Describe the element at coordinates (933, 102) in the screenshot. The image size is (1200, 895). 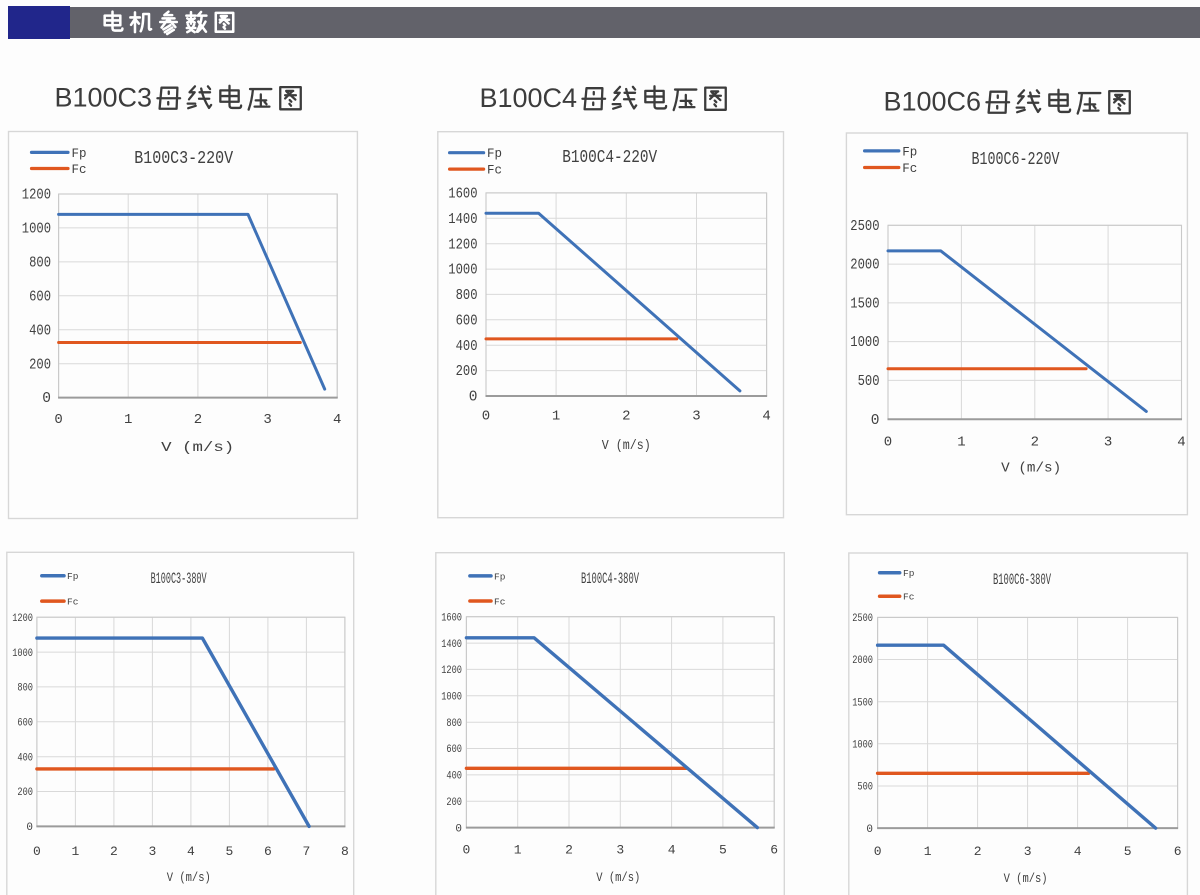
I see `svg-text: B100C6` at that location.